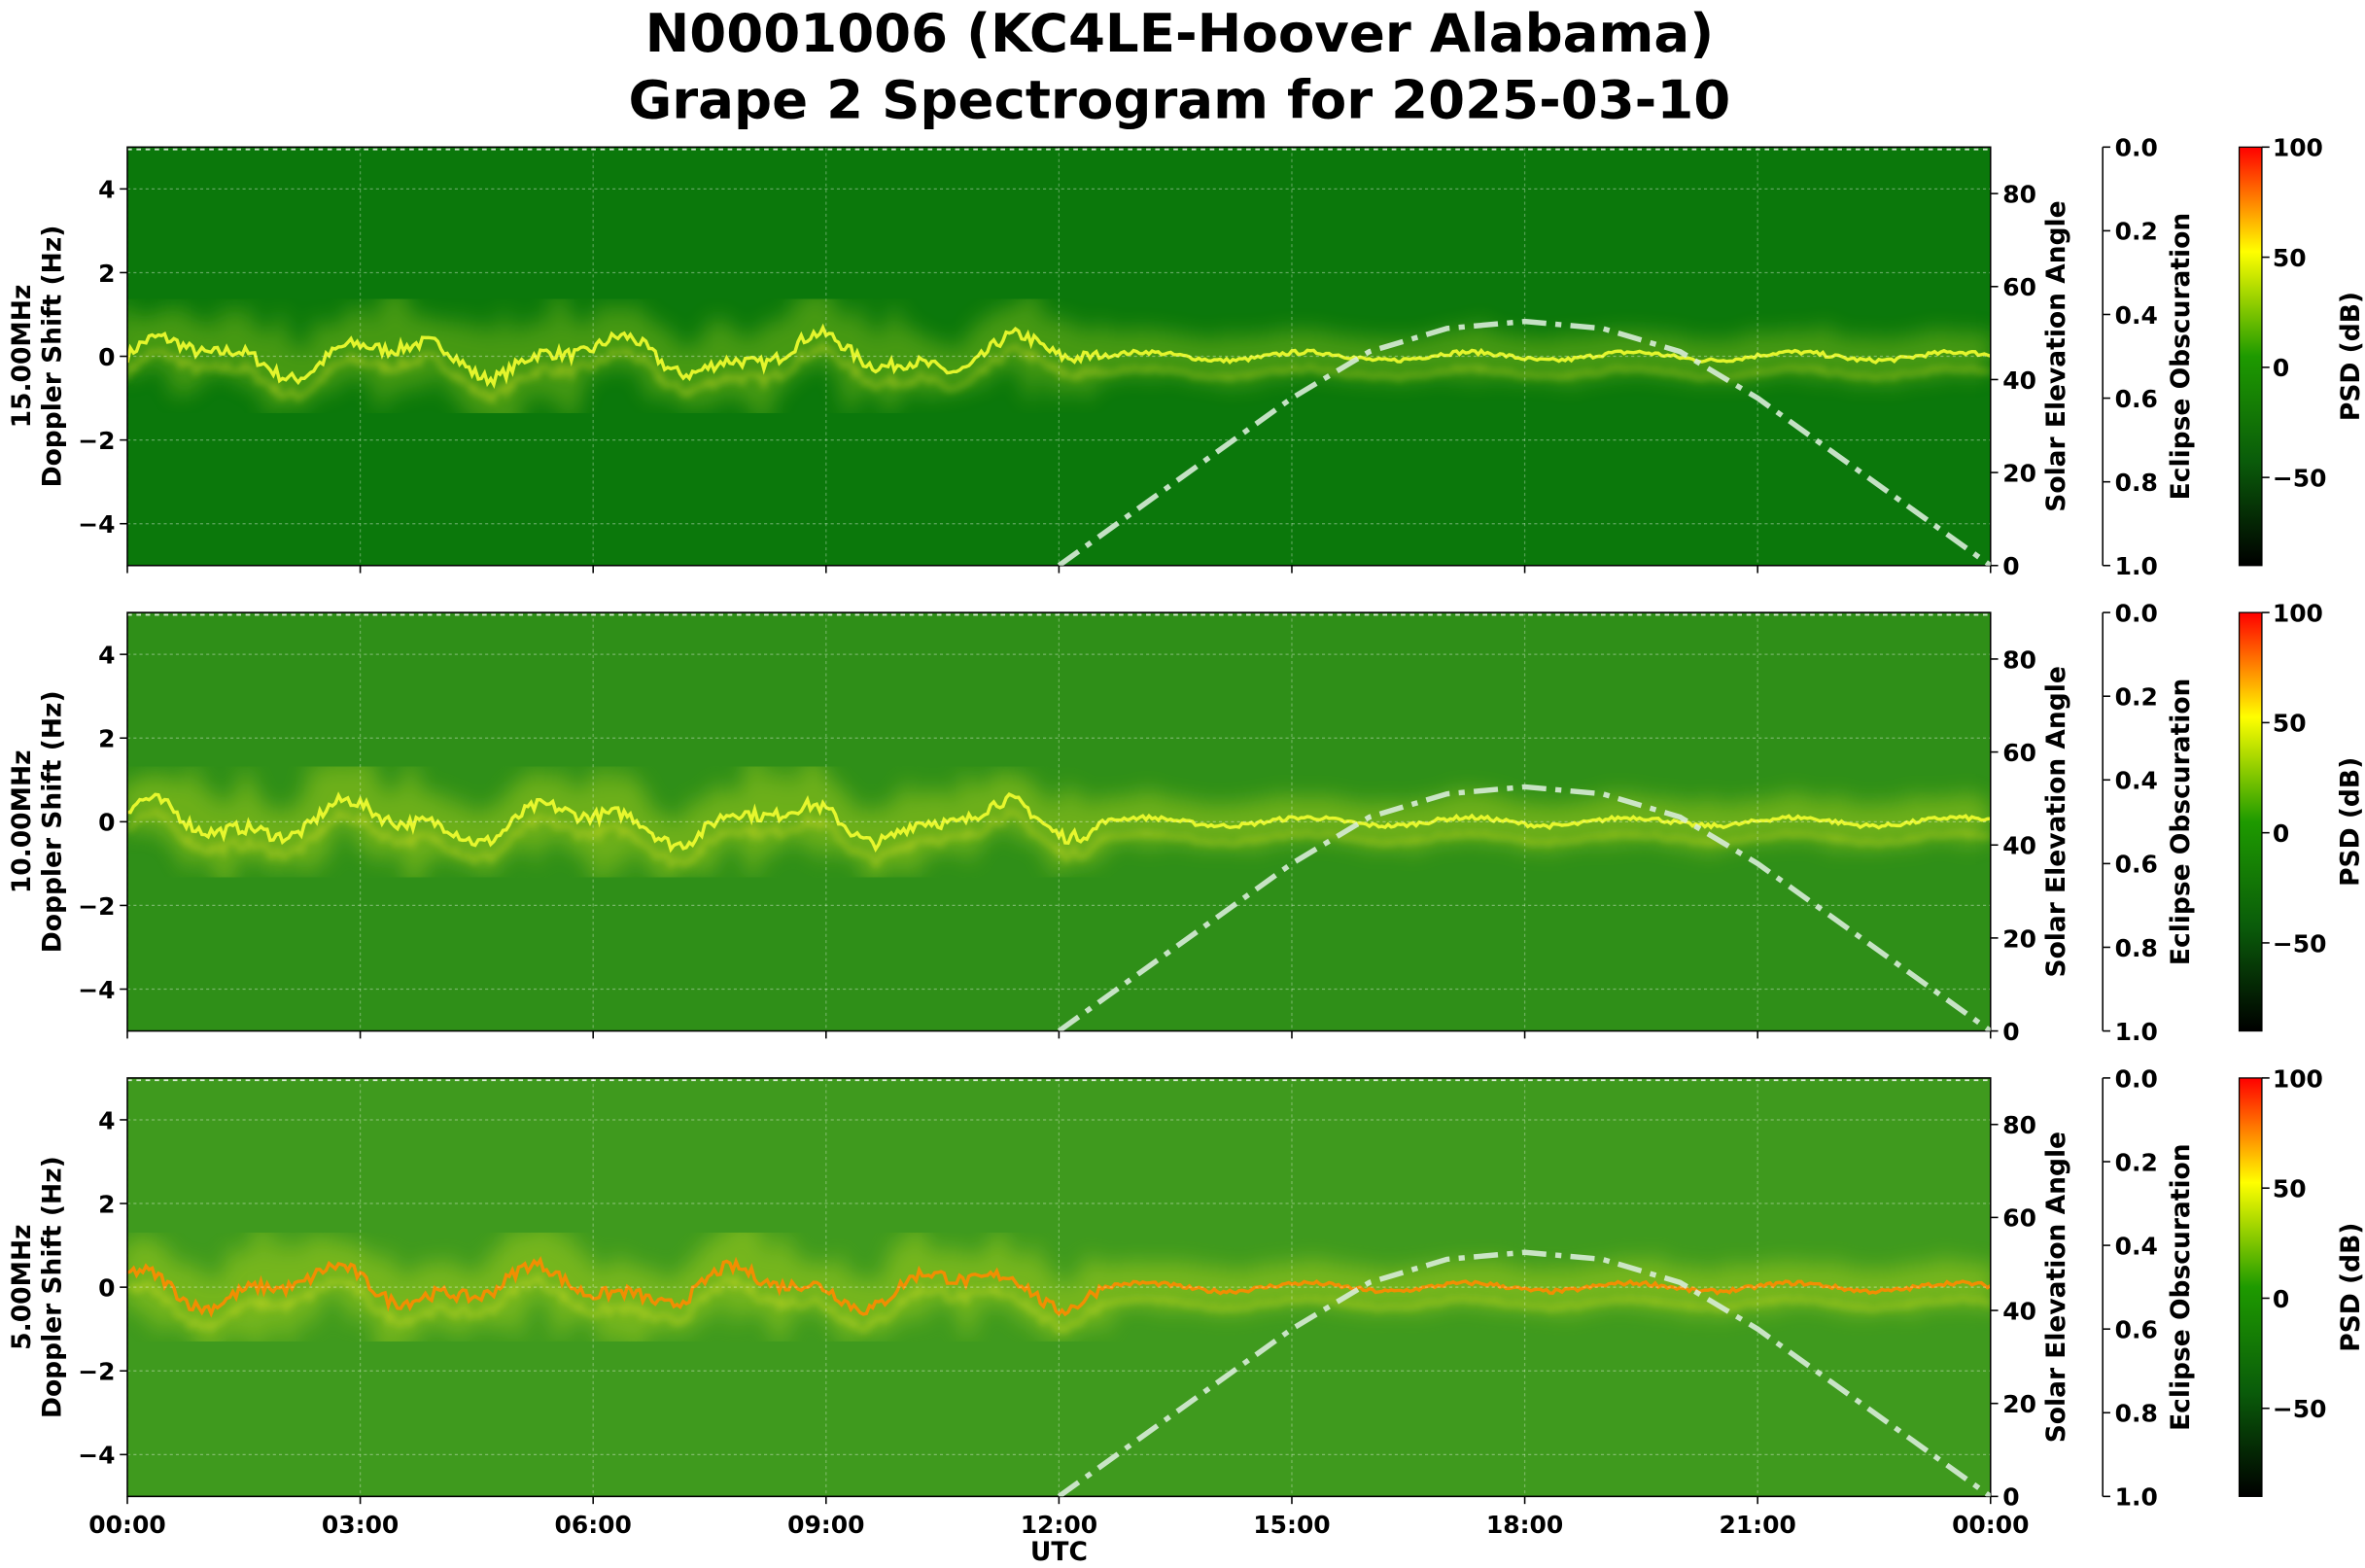  What do you see at coordinates (22, 821) in the screenshot?
I see `y-axis-label: 10.00MHz` at bounding box center [22, 821].